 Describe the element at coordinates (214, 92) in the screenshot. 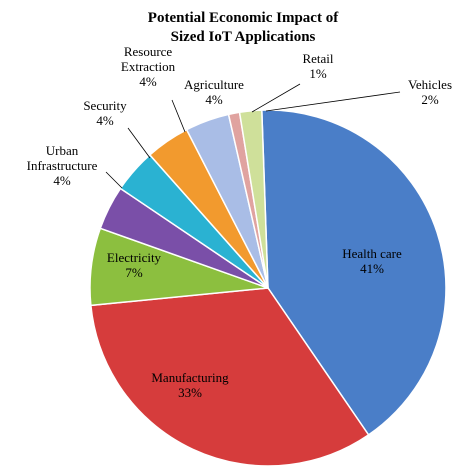

I see `label-agriculture: Agriculture 4%` at that location.